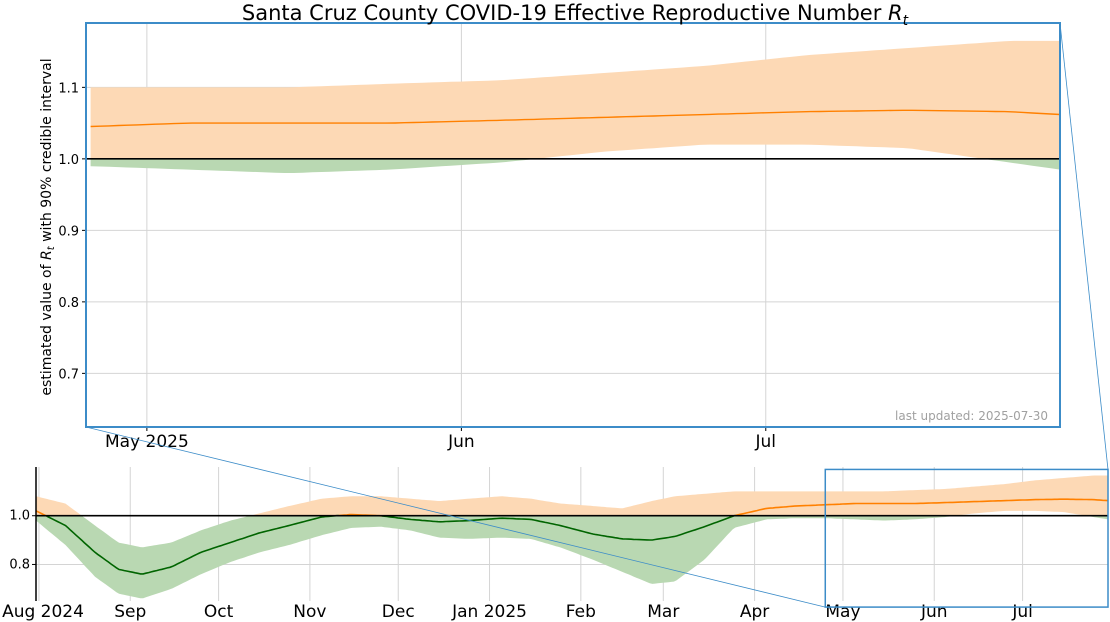  Describe the element at coordinates (68, 303) in the screenshot. I see `main-y-tick-label: 0.8` at that location.